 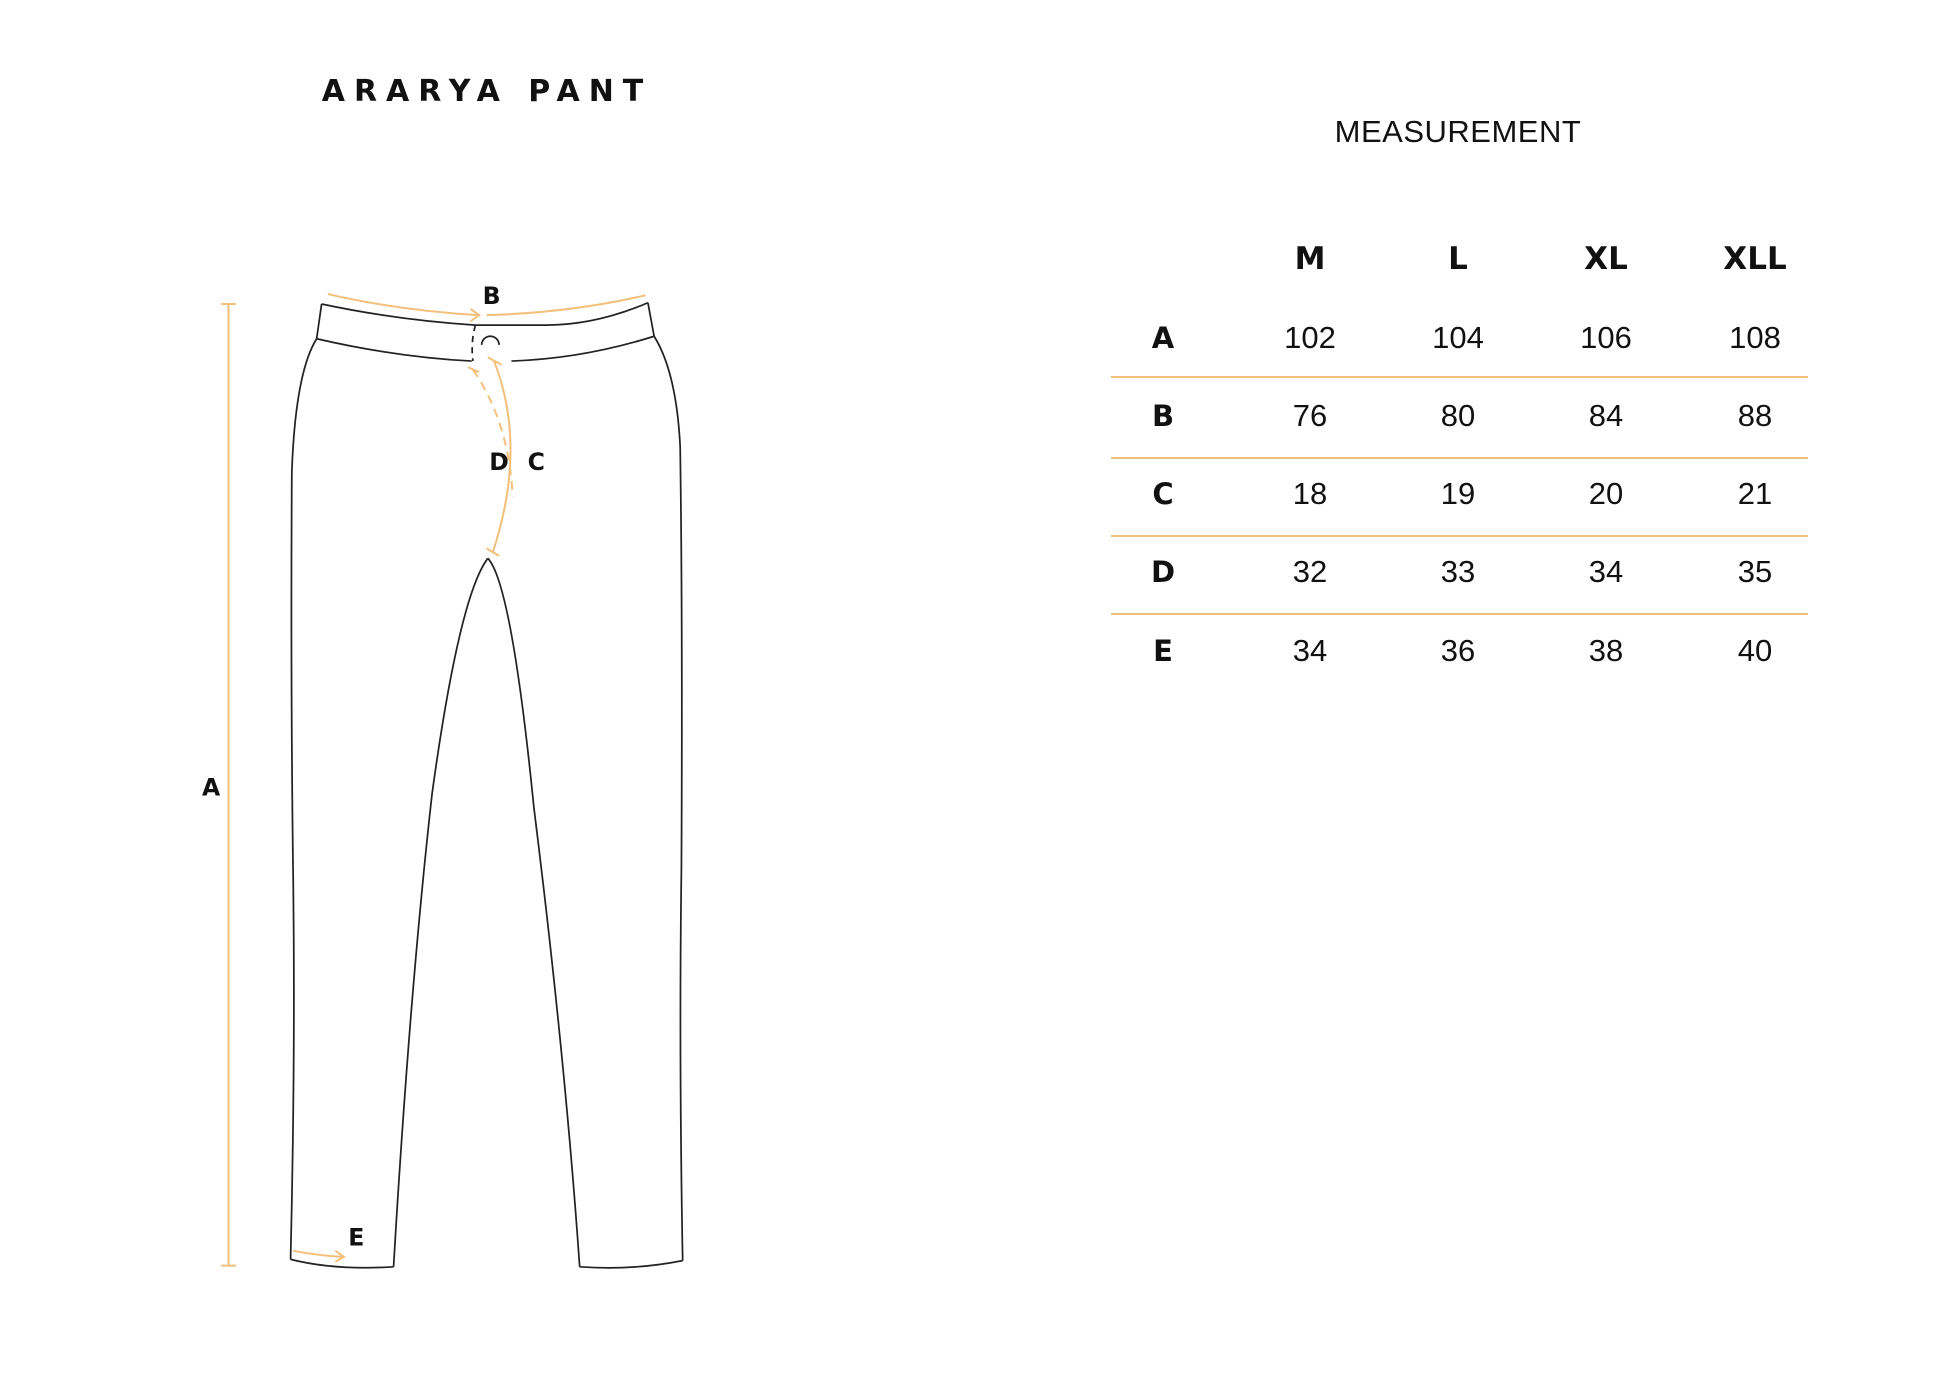 I want to click on table-cell: 76, so click(x=1310, y=415).